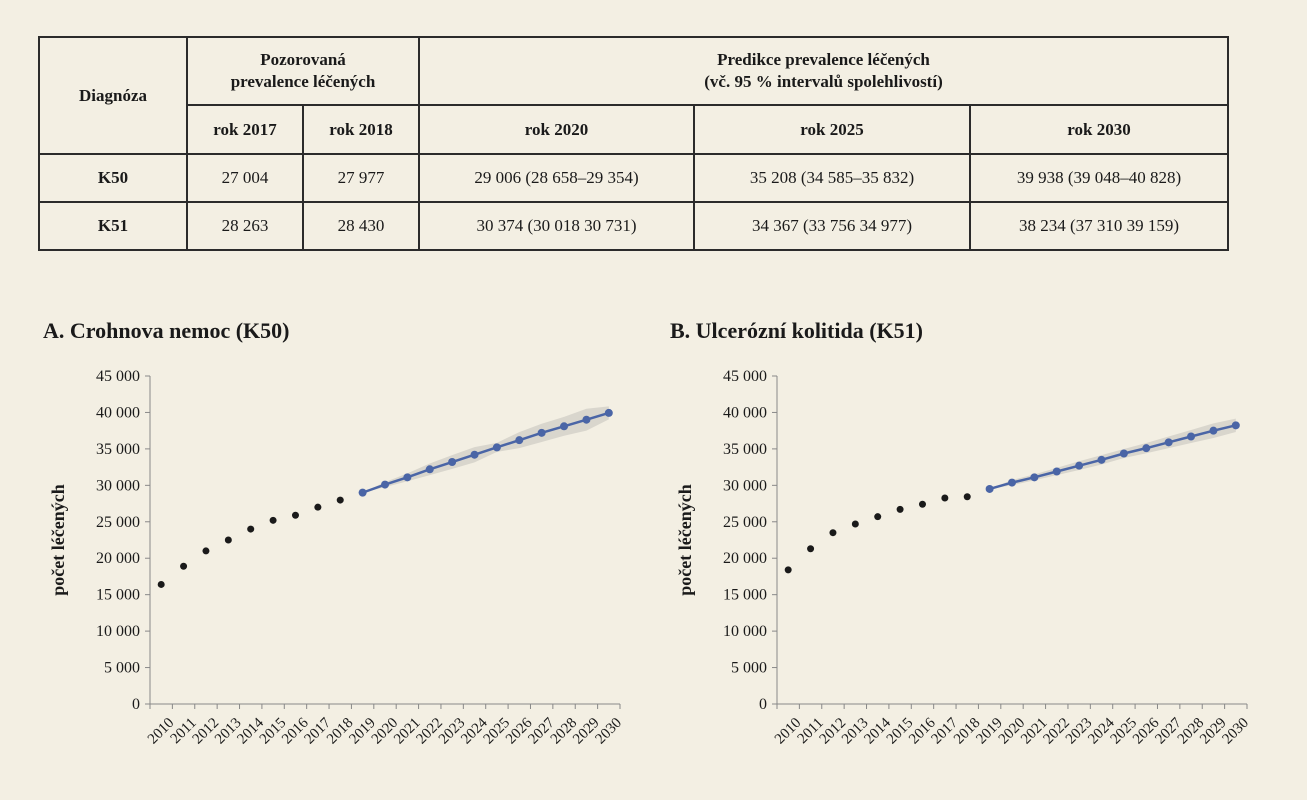 Image resolution: width=1307 pixels, height=800 pixels. I want to click on row-label: K51, so click(113, 226).